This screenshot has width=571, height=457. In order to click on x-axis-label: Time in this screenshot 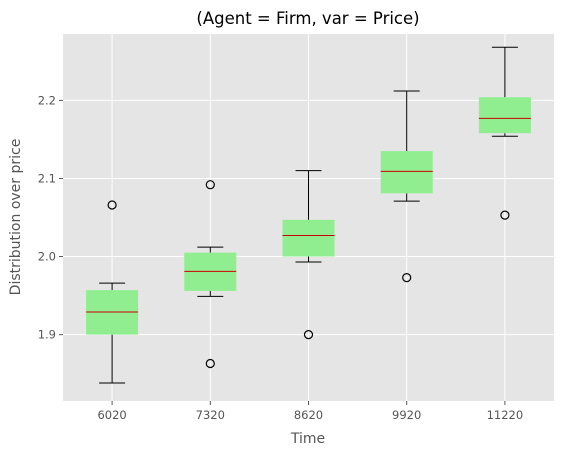, I will do `click(307, 439)`.